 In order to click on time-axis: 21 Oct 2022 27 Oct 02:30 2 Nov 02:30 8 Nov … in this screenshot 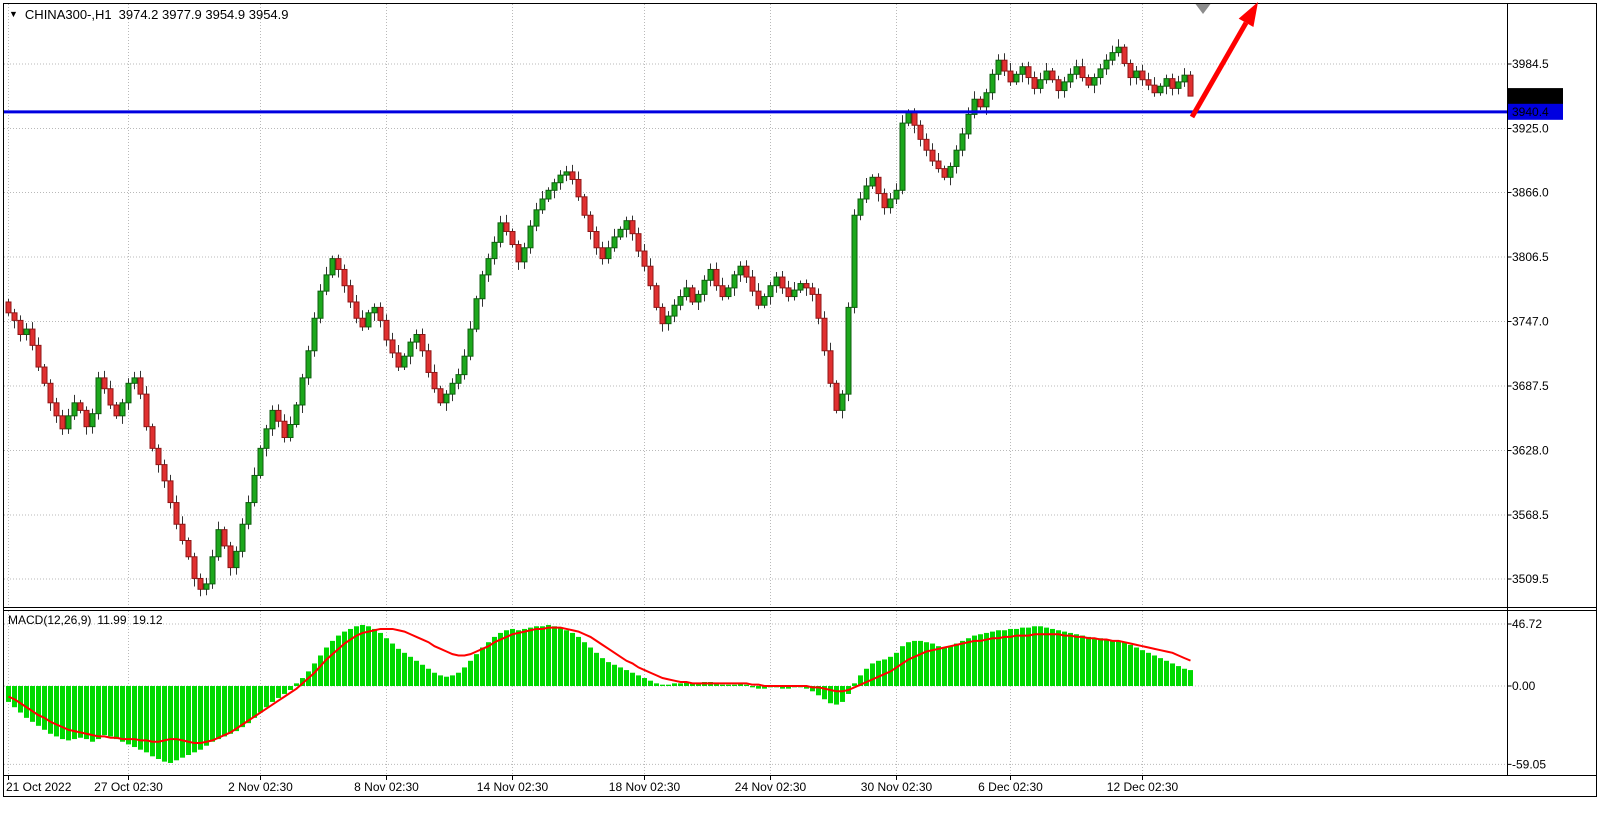, I will do `click(592, 785)`.